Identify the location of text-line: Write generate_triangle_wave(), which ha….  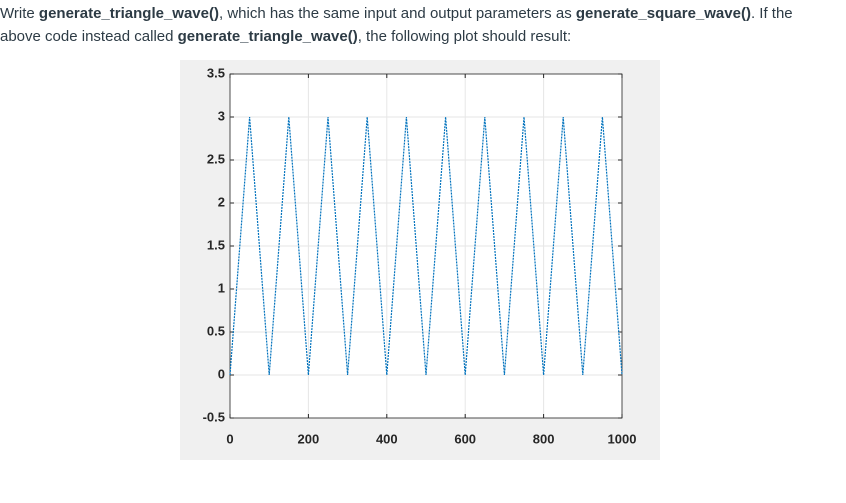
(423, 13).